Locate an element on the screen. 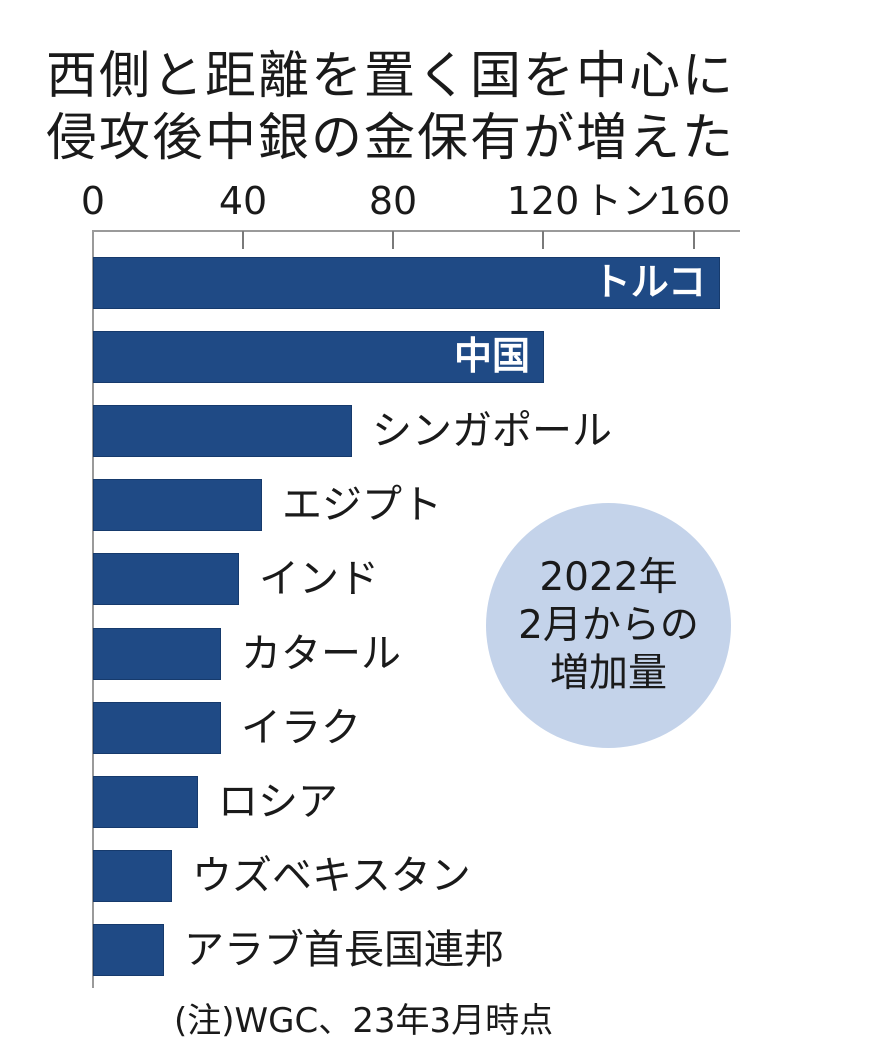 This screenshot has height=1060, width=880. bar-row: インド is located at coordinates (236, 579).